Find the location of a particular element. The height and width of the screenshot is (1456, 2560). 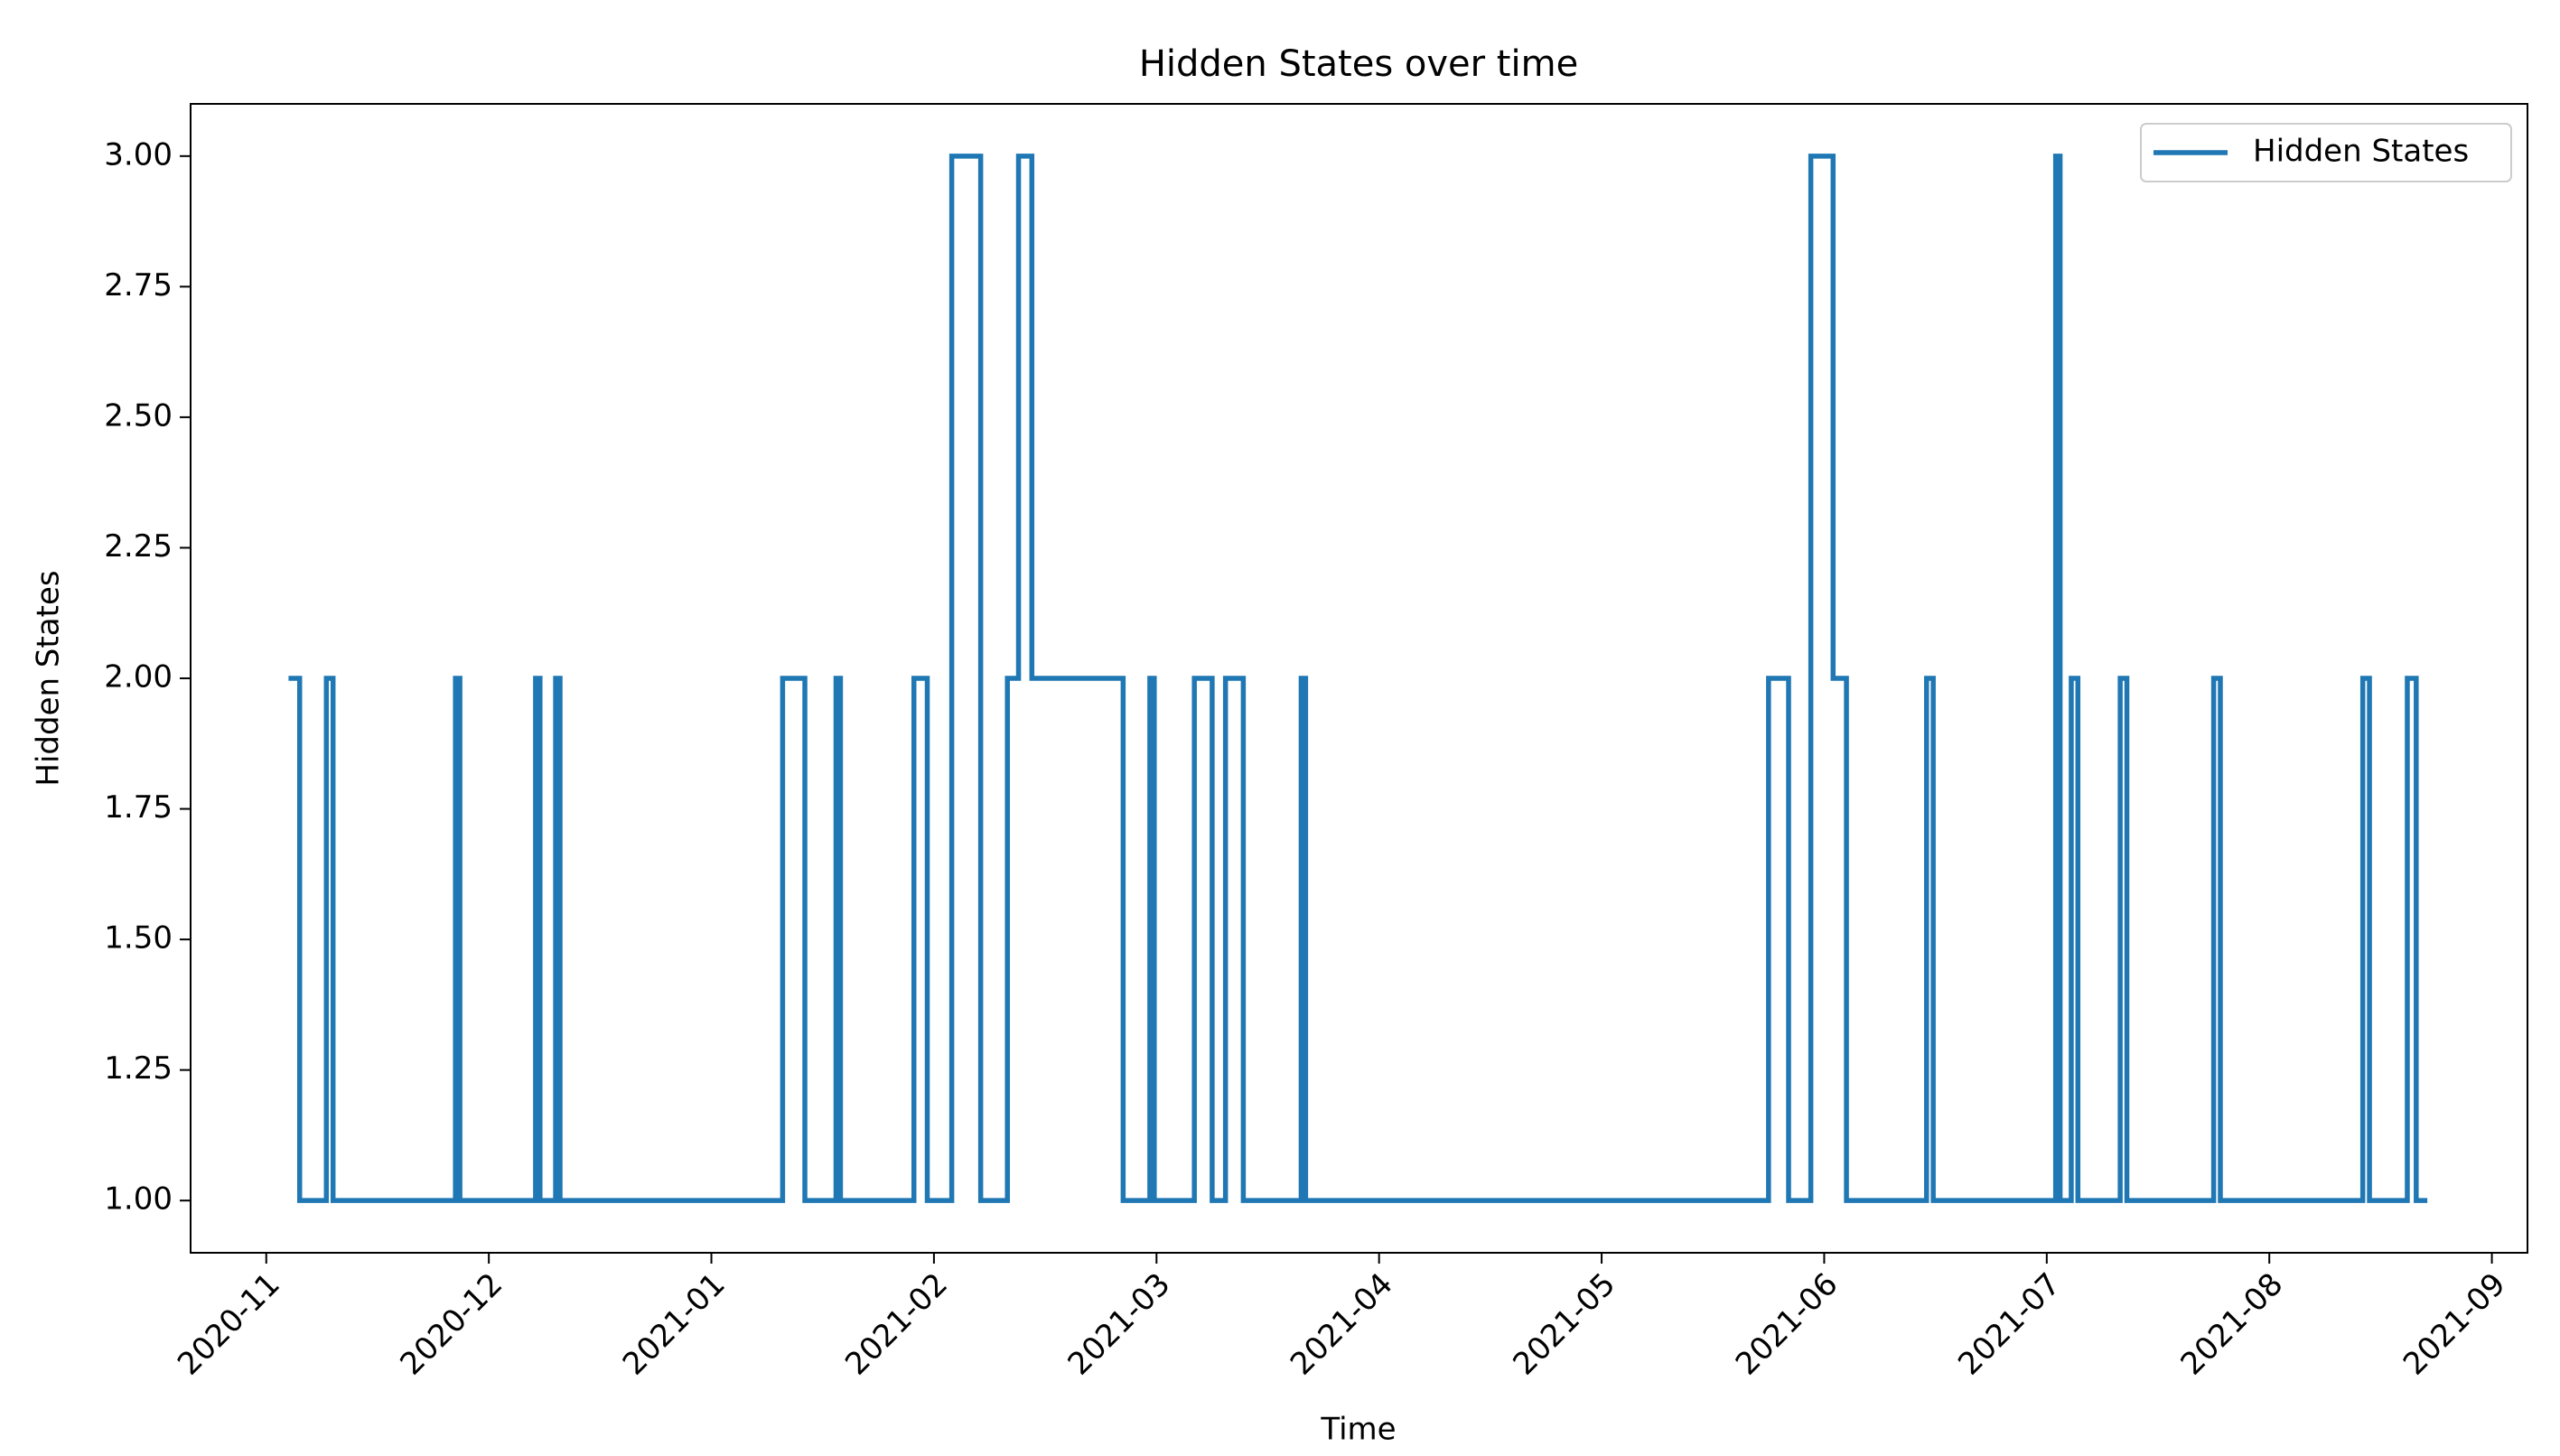

chart-title: Hidden States over time is located at coordinates (1358, 64).